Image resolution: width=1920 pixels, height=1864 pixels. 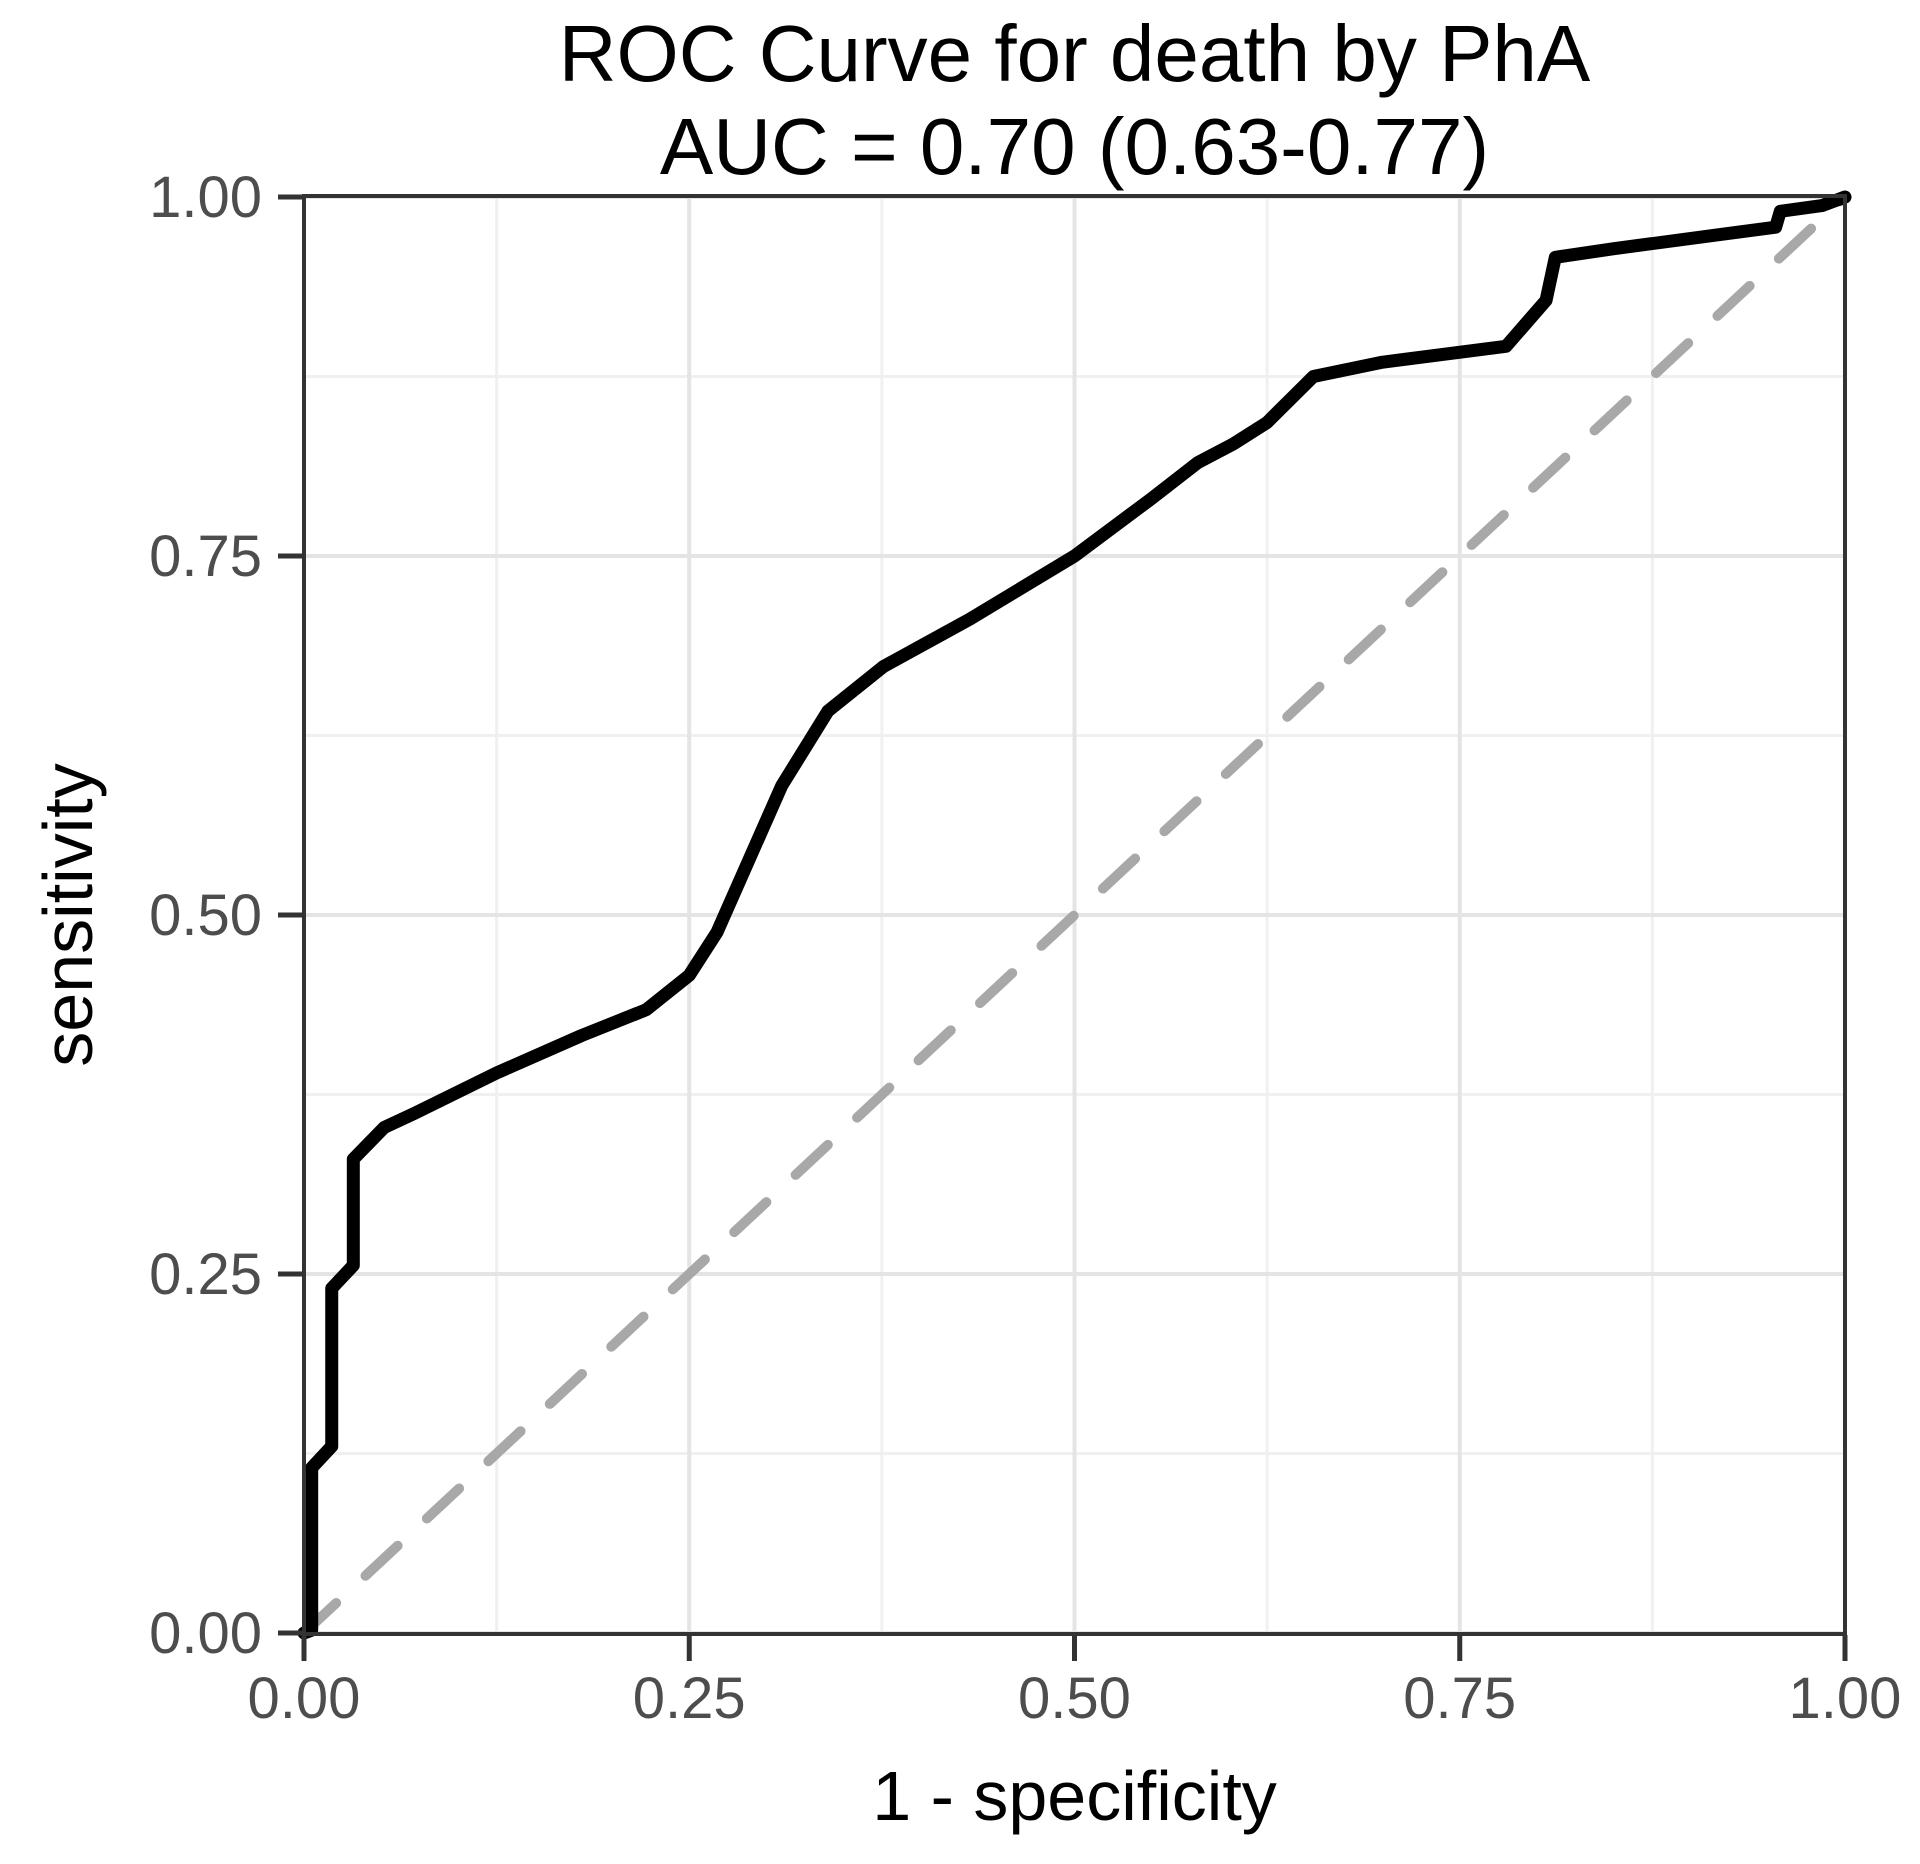 What do you see at coordinates (205, 1633) in the screenshot?
I see `y-tick-label: 0.00` at bounding box center [205, 1633].